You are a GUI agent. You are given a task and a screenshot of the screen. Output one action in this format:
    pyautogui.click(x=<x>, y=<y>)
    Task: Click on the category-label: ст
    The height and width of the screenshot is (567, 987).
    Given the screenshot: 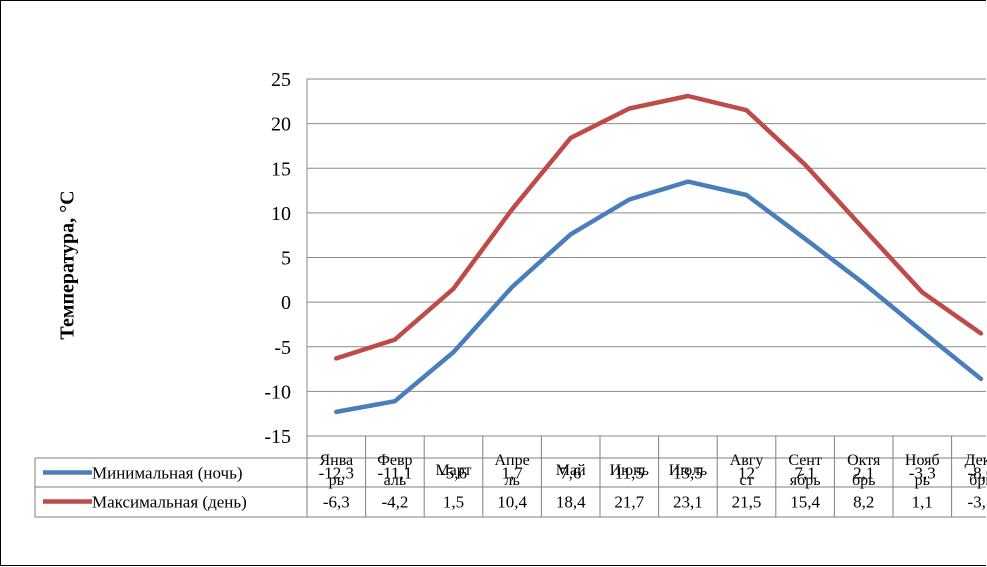 What is the action you would take?
    pyautogui.click(x=746, y=480)
    